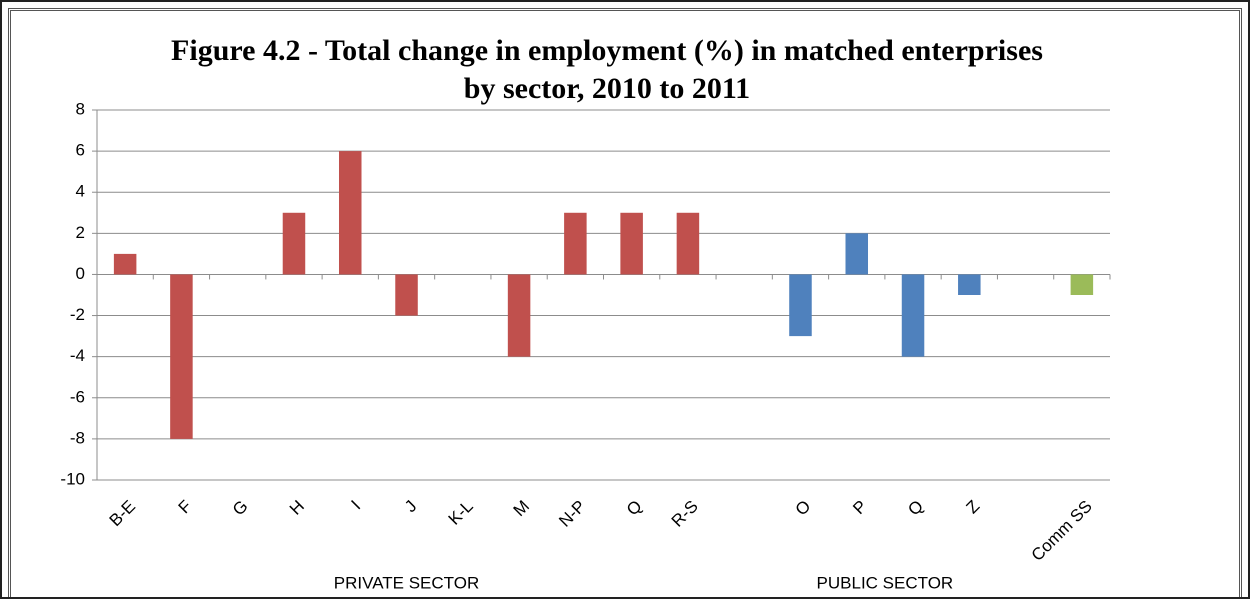 This screenshot has width=1250, height=599. Describe the element at coordinates (572, 514) in the screenshot. I see `x-tick-label: N-P` at that location.